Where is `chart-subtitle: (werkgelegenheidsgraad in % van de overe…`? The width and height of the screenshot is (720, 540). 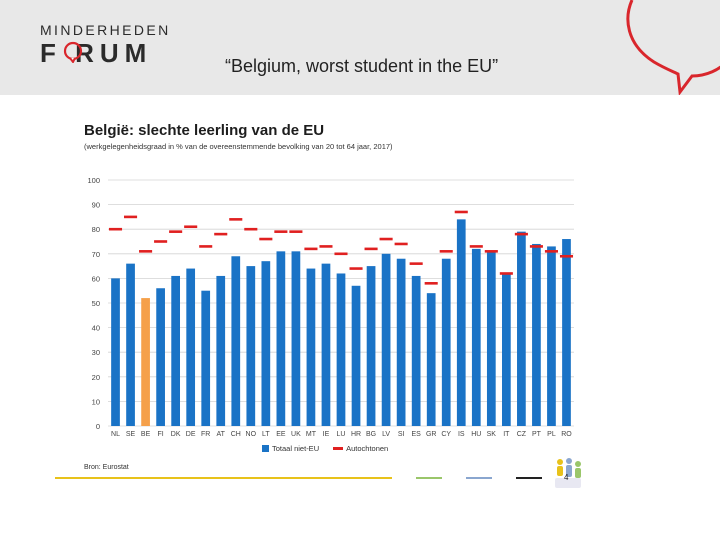 chart-subtitle: (werkgelegenheidsgraad in % van de overe… is located at coordinates (238, 146).